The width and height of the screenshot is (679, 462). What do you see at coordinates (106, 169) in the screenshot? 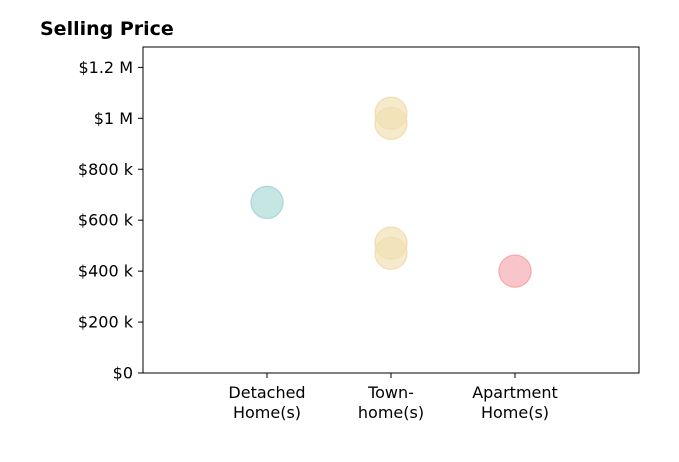
I see `y-tick-label: $800 k` at bounding box center [106, 169].